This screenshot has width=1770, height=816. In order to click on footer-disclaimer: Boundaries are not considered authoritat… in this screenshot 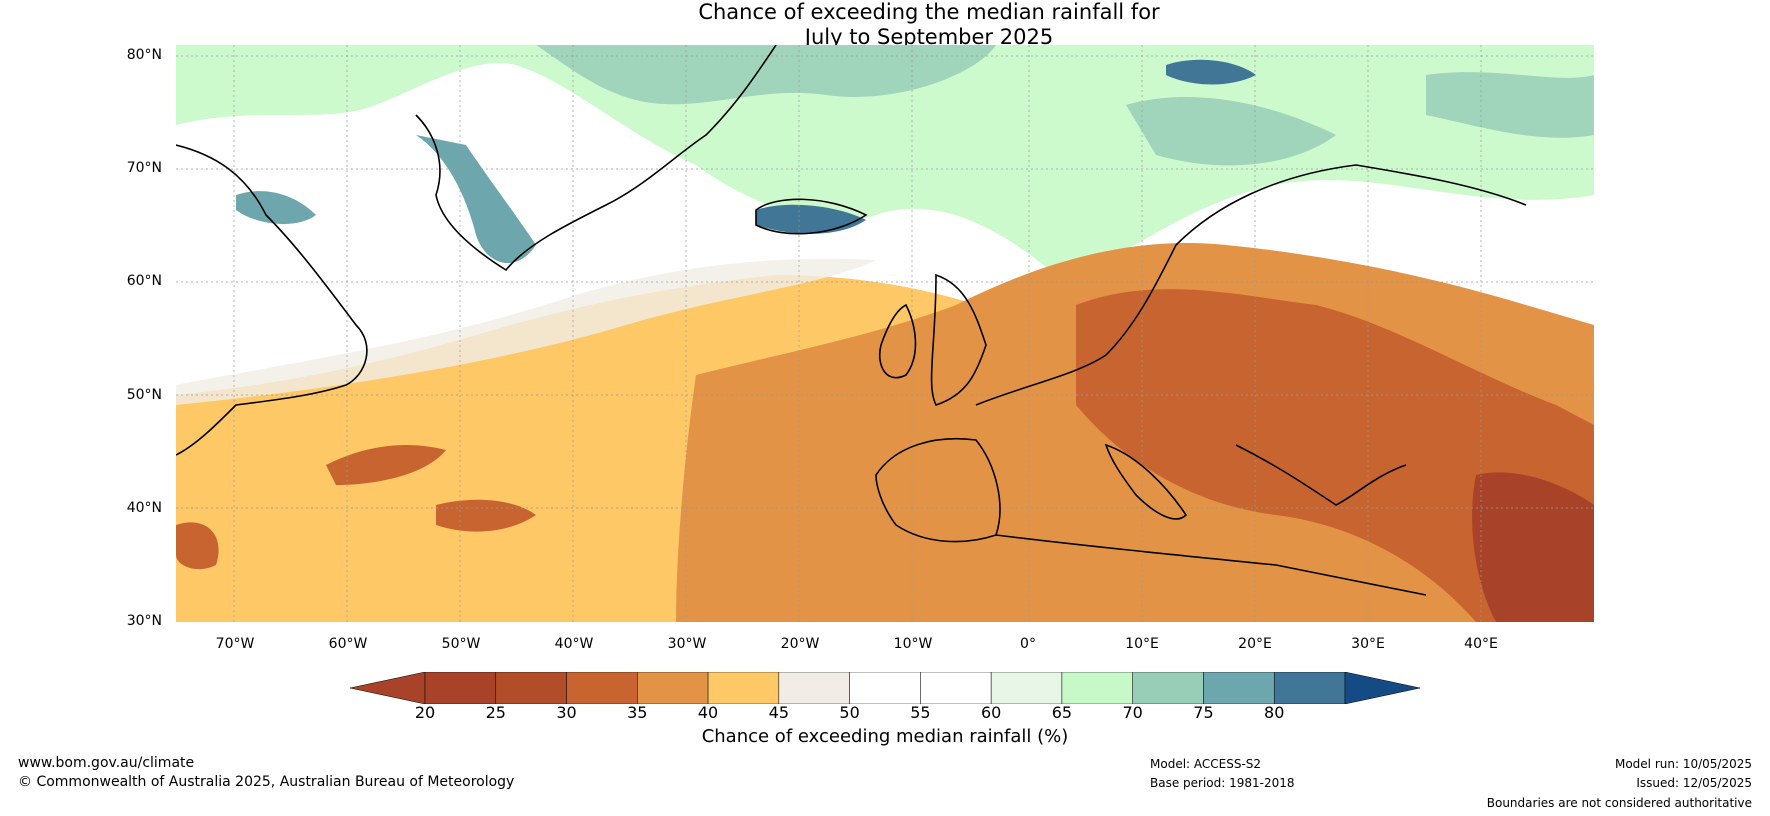, I will do `click(1619, 803)`.